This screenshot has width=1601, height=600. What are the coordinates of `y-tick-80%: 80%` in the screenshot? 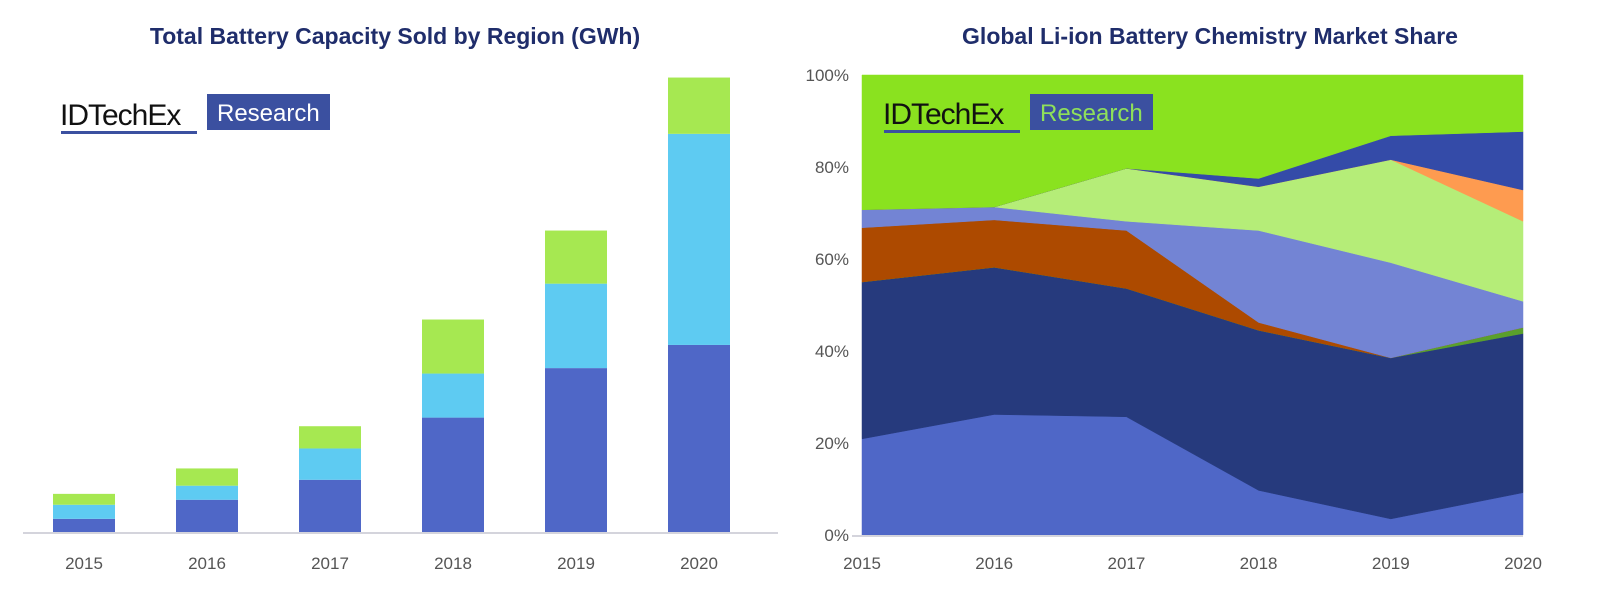 It's located at (832, 167).